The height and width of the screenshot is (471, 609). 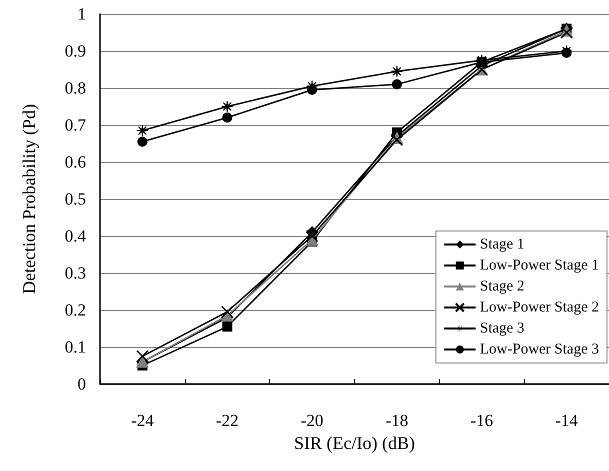 What do you see at coordinates (397, 420) in the screenshot?
I see `x-tick-label: -18` at bounding box center [397, 420].